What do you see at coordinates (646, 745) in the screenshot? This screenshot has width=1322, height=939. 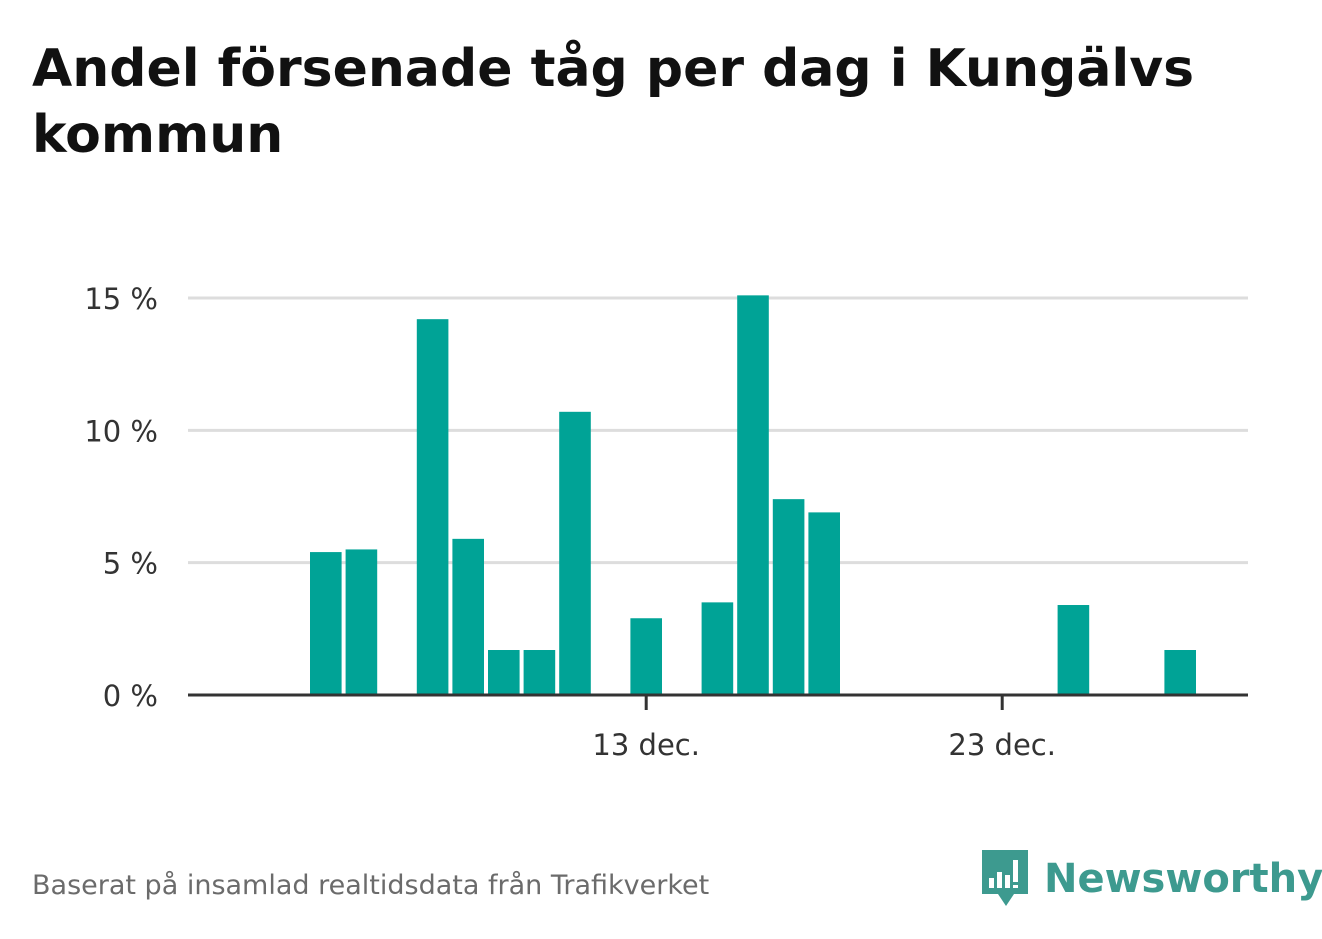 I see `x-tick-label: 13 dec.` at bounding box center [646, 745].